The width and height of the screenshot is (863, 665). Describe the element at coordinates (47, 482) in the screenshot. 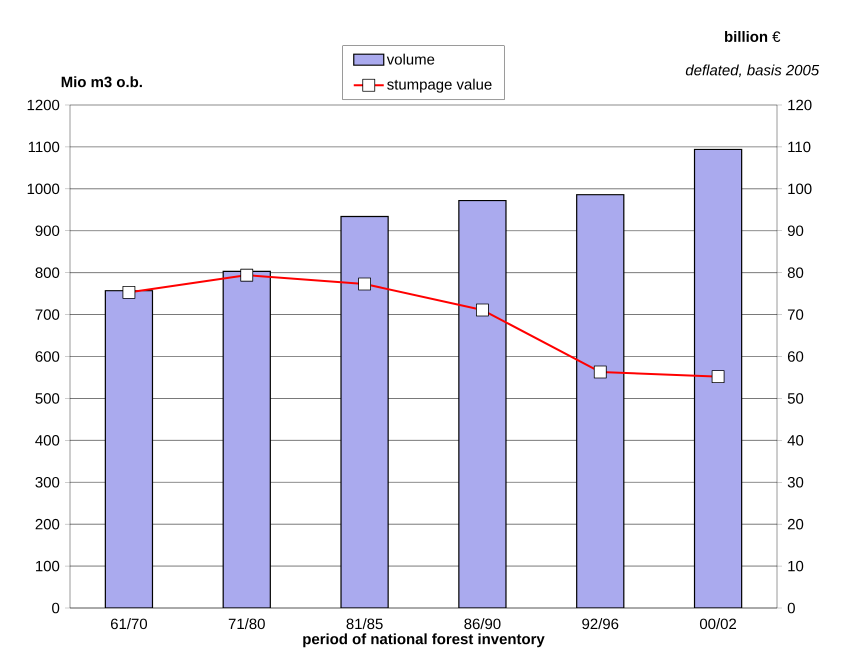

I see `y-tick-label: 300` at that location.